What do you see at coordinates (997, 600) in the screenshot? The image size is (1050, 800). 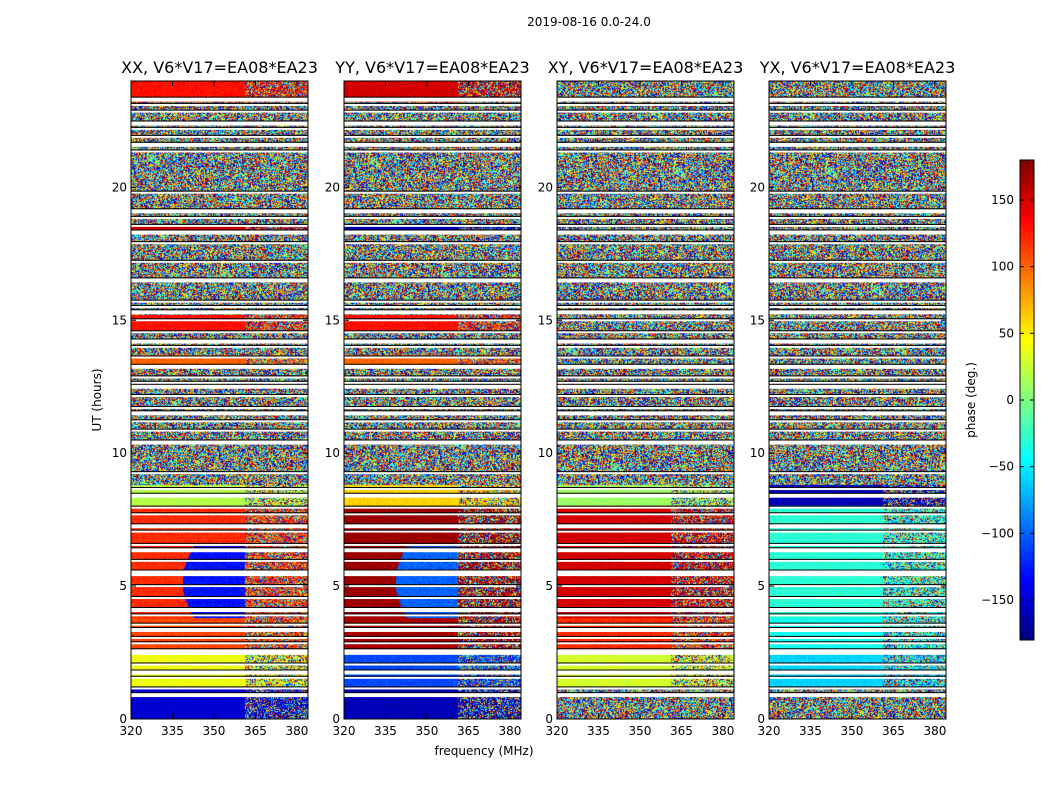 I see `colorbar-tick-label: −150` at bounding box center [997, 600].